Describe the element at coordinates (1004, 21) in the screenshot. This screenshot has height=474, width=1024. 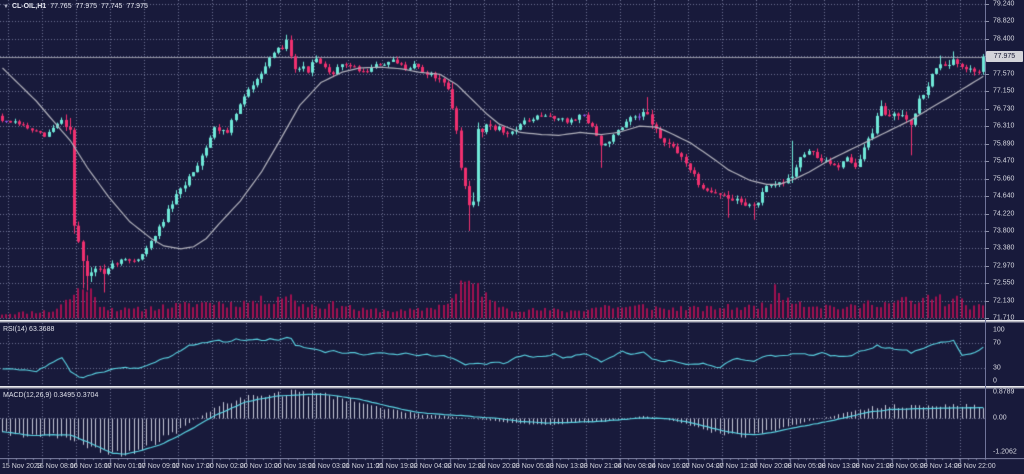
I see `price-axis-label: 78.820` at that location.